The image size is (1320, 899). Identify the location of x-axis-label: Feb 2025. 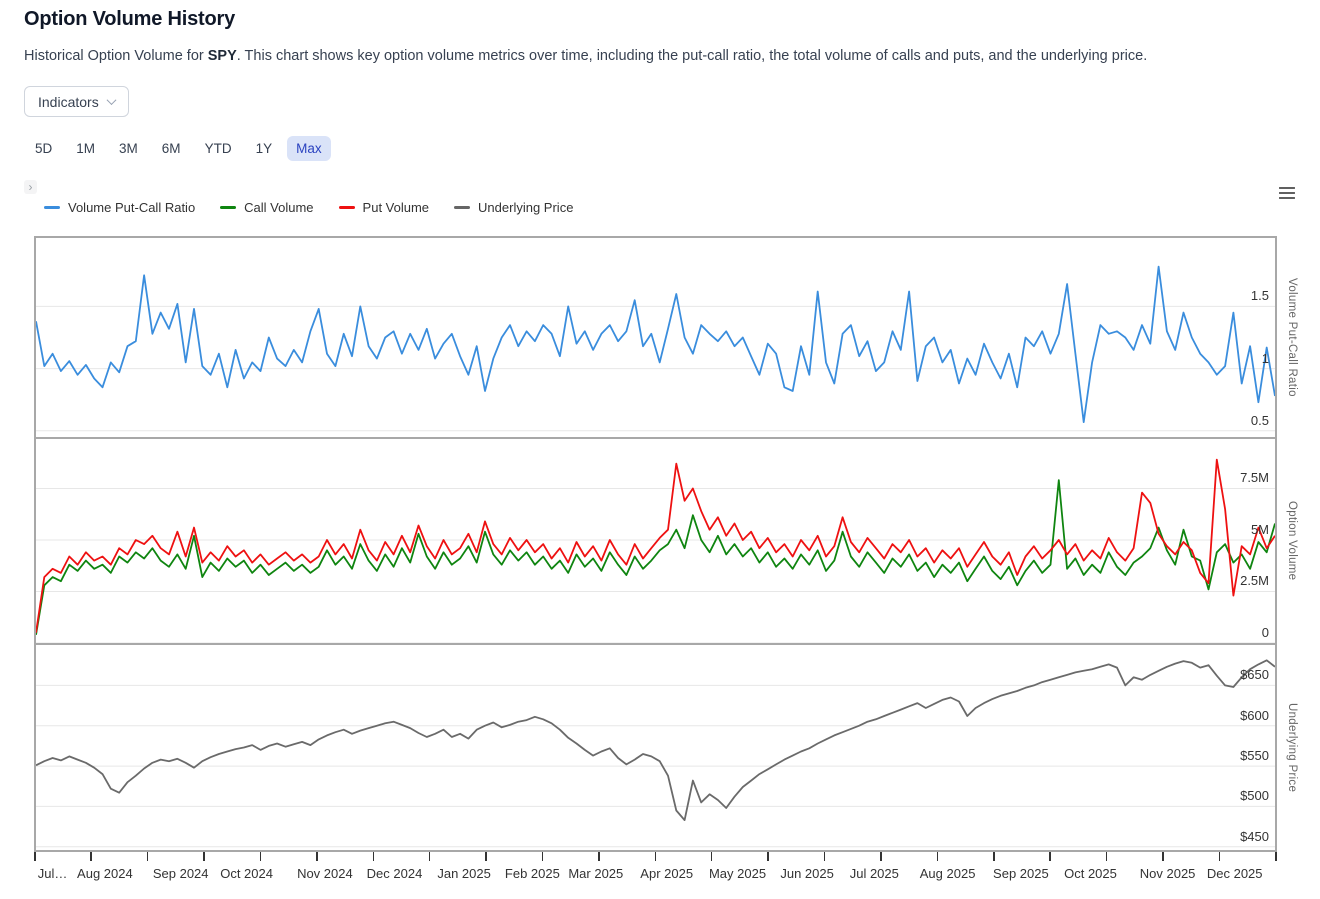
(532, 873).